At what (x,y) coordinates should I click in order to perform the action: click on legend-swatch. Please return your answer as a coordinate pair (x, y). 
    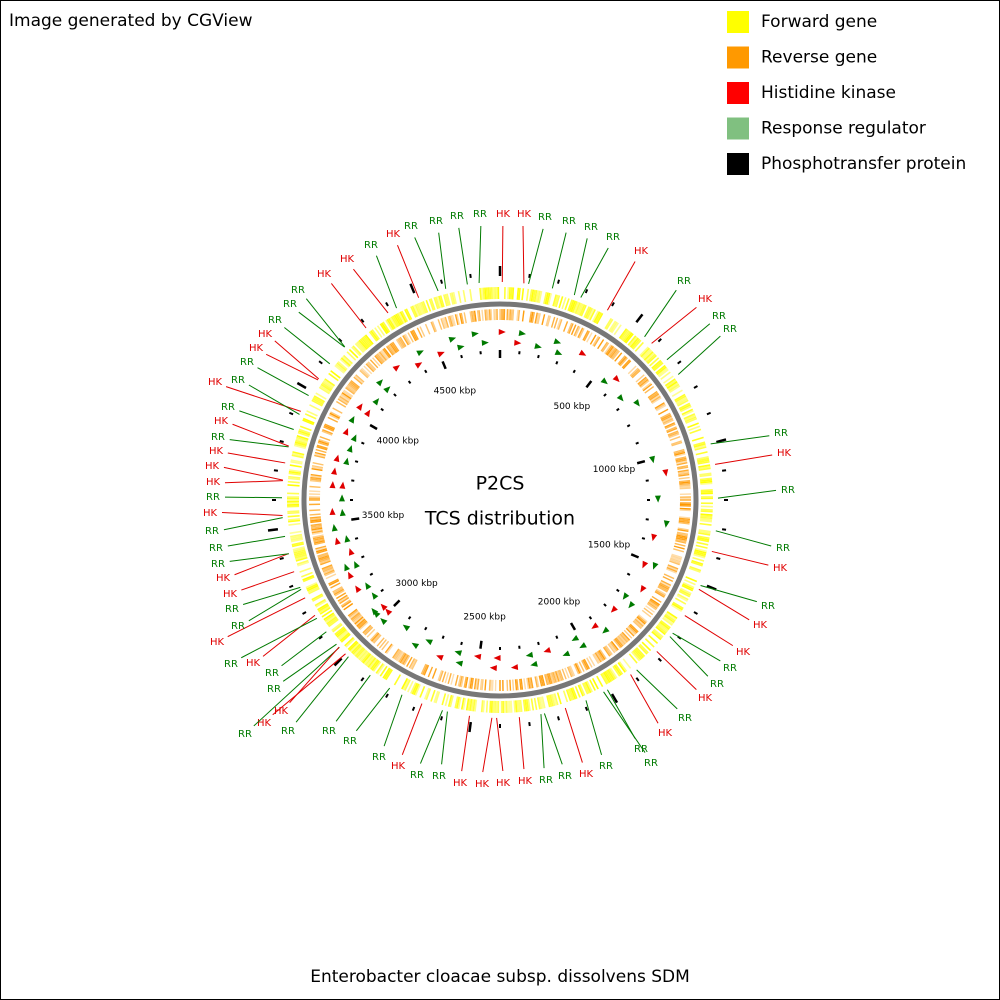
    Looking at the image, I should click on (738, 22).